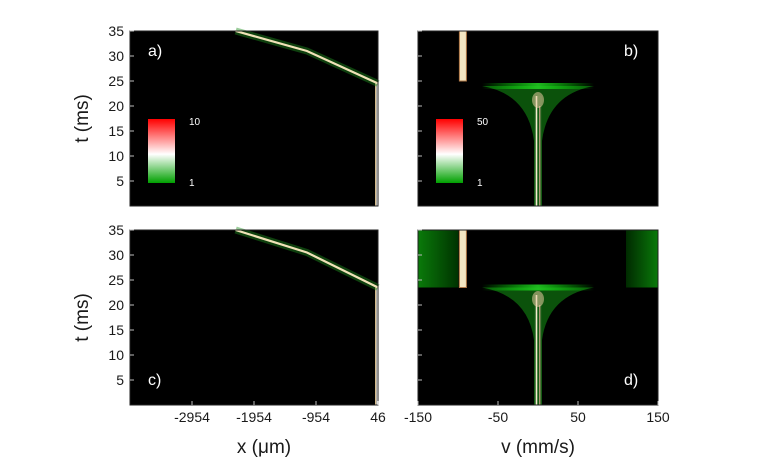 The height and width of the screenshot is (470, 780). I want to click on x-tick-label: -50, so click(498, 417).